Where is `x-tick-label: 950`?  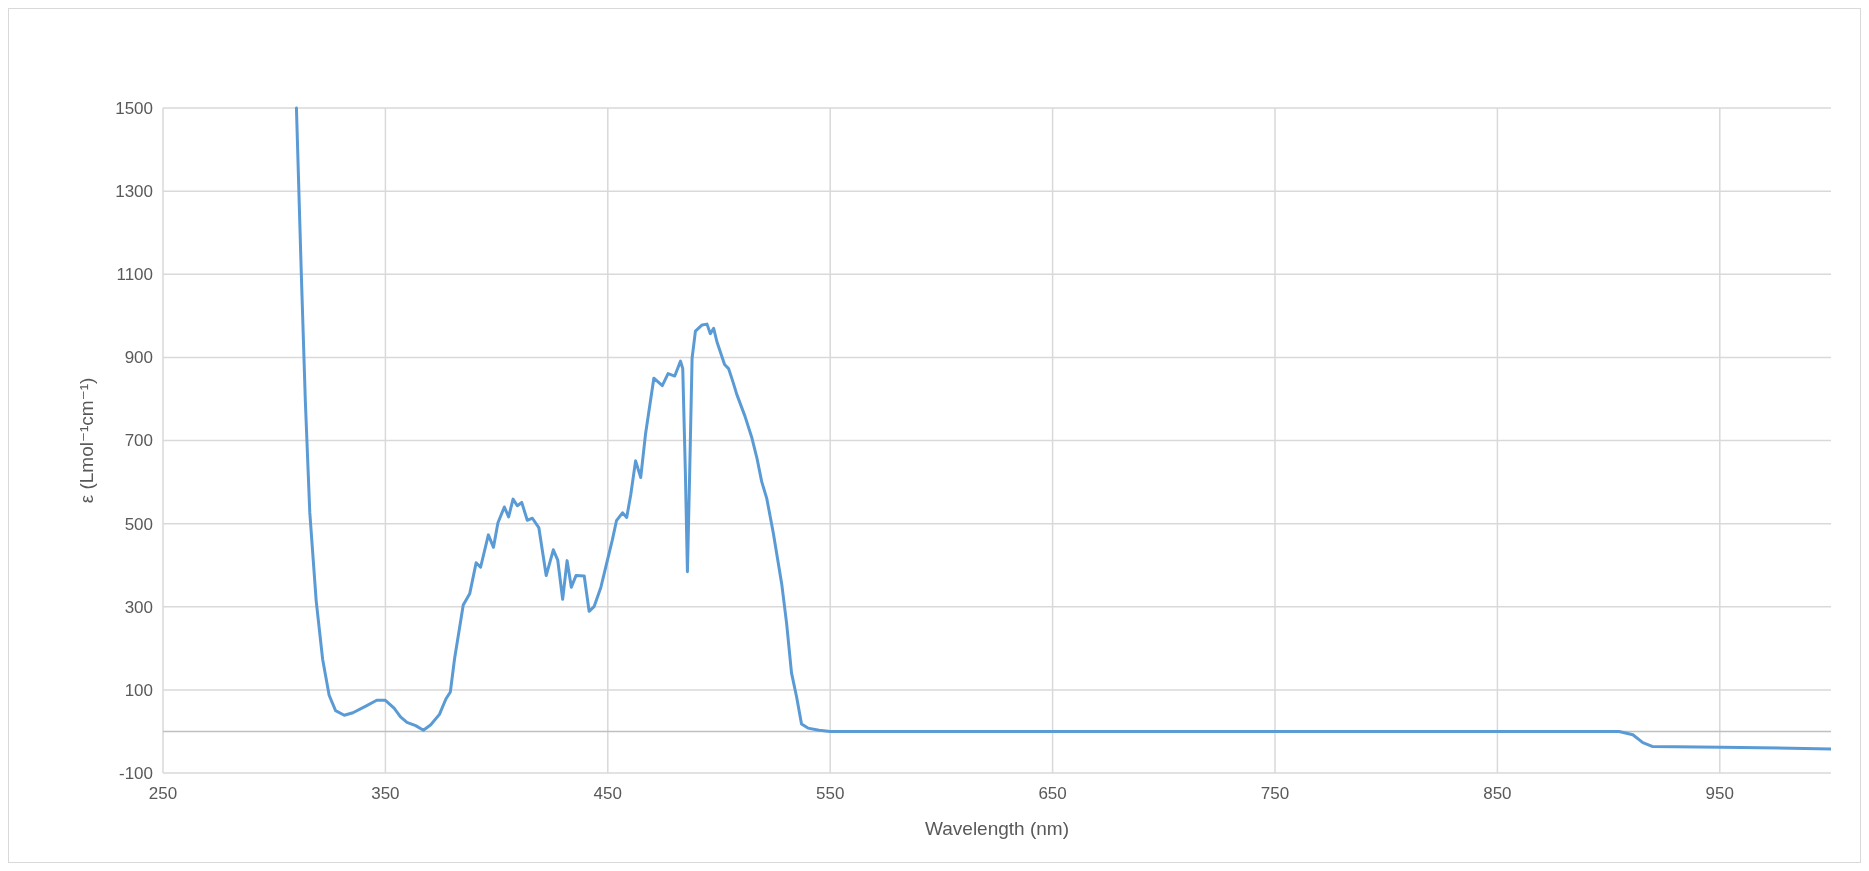
x-tick-label: 950 is located at coordinates (1719, 793).